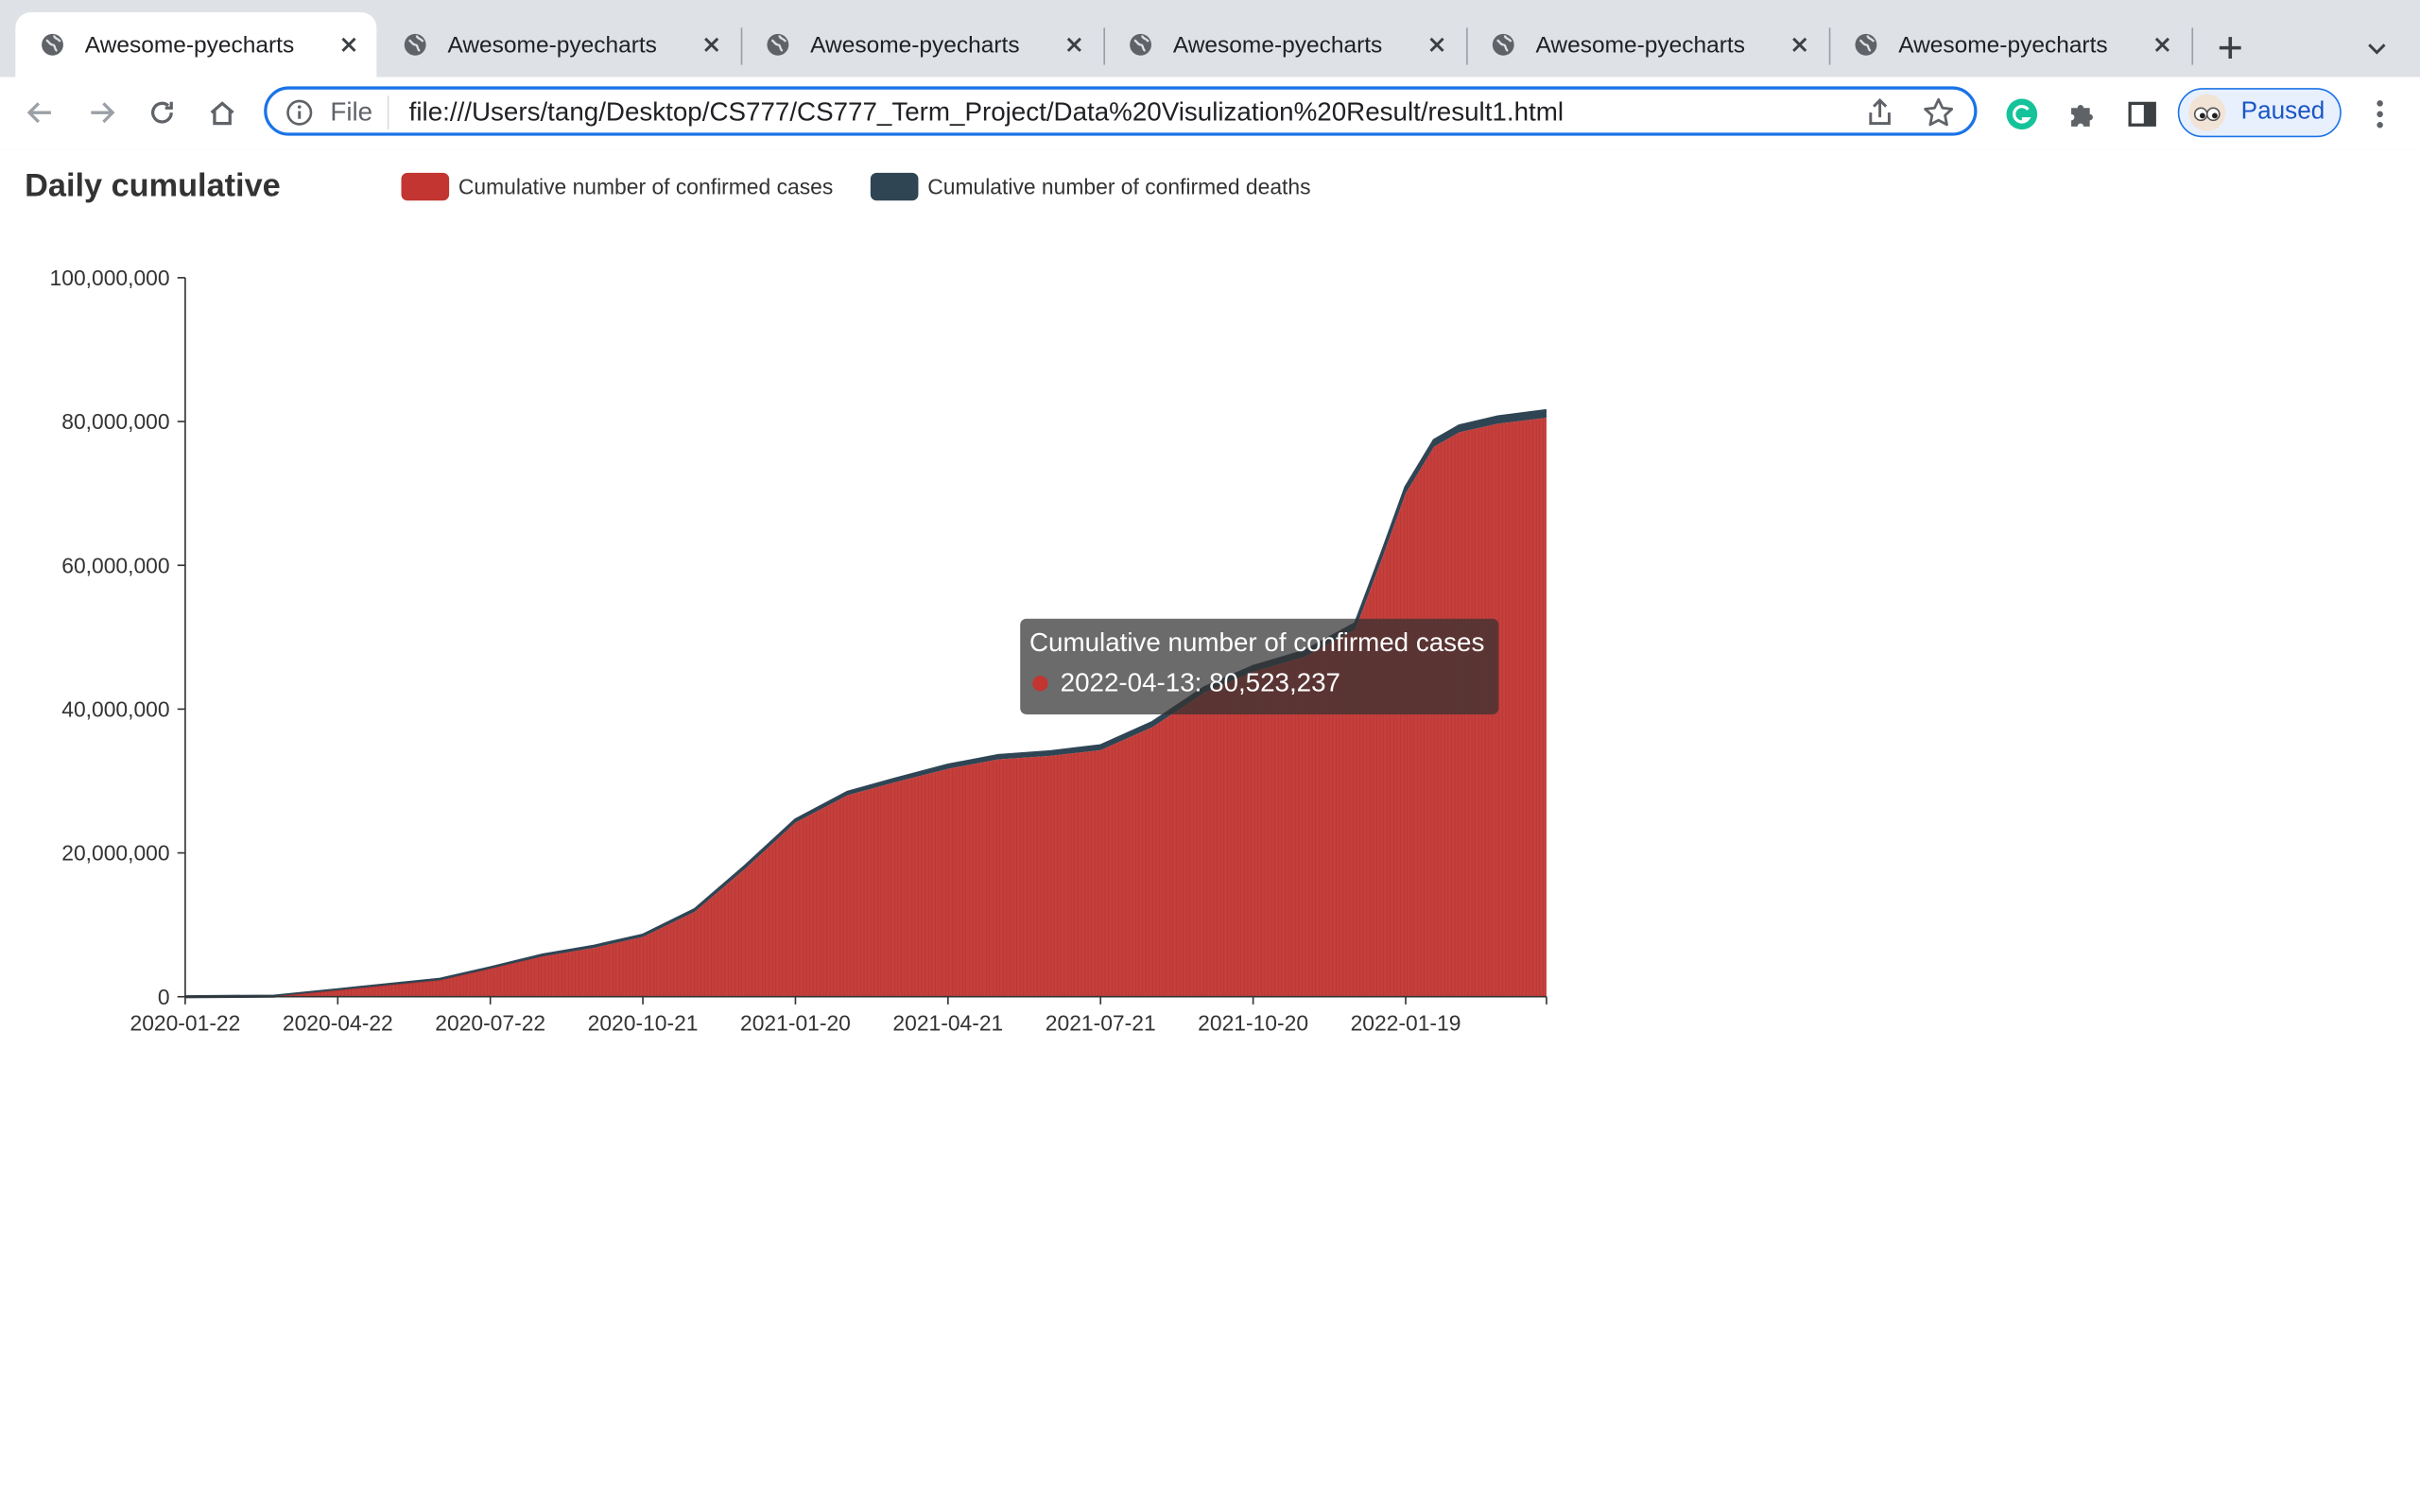 The width and height of the screenshot is (2420, 1512). I want to click on tooltip-marker, so click(1040, 684).